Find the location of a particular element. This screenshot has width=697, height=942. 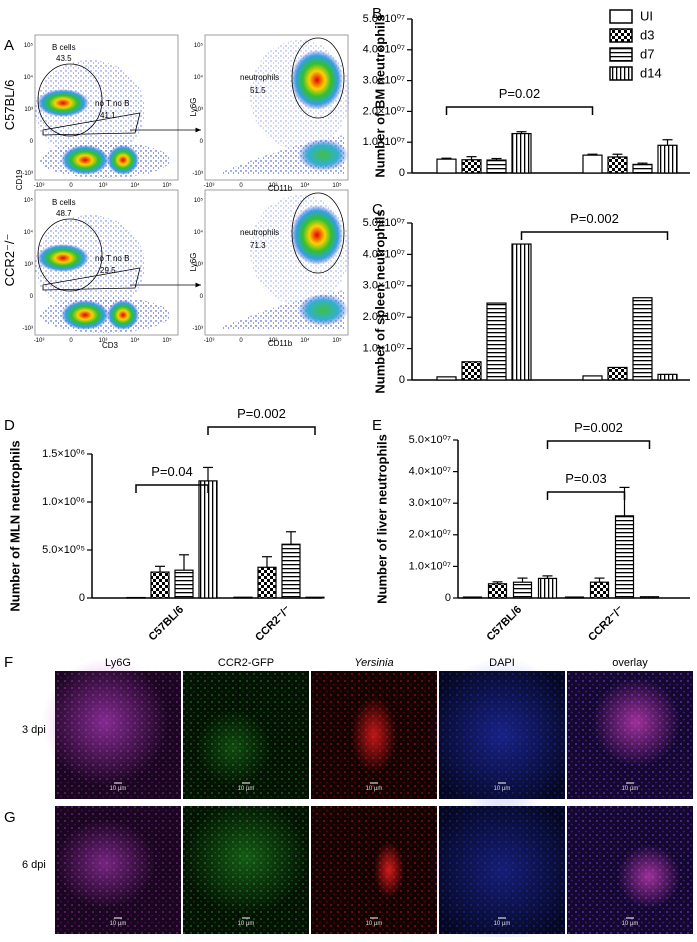

y-axis-label: Number of MLN neutrophils is located at coordinates (14, 525).